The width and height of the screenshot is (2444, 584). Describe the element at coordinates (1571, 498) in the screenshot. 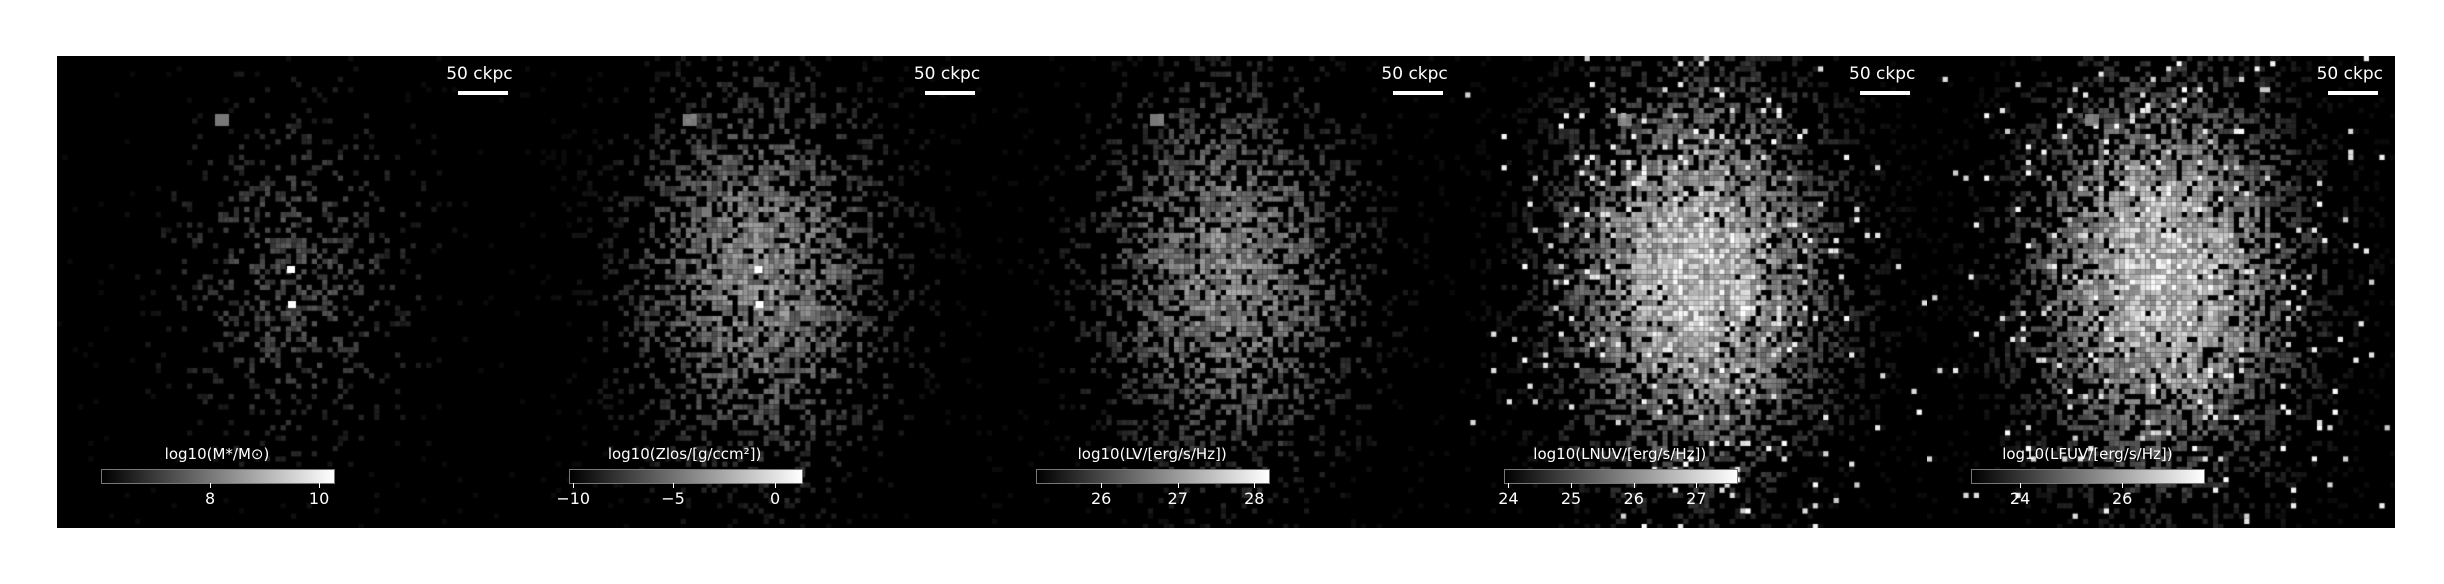

I see `colorbar-tick-label: 25` at that location.